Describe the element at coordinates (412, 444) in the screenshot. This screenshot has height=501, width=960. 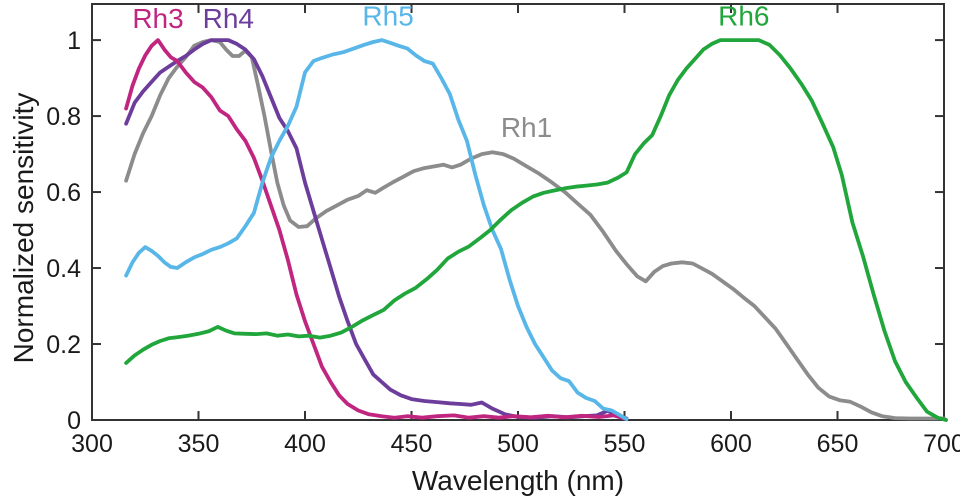
I see `x-tick-label: 450` at that location.